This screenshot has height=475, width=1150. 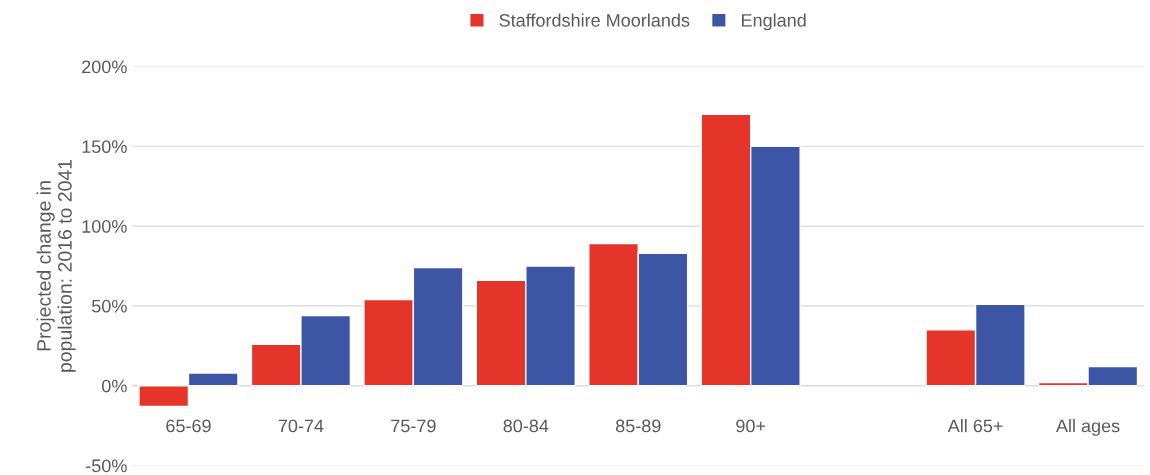 I want to click on x-tick-label: 90+, so click(x=751, y=426).